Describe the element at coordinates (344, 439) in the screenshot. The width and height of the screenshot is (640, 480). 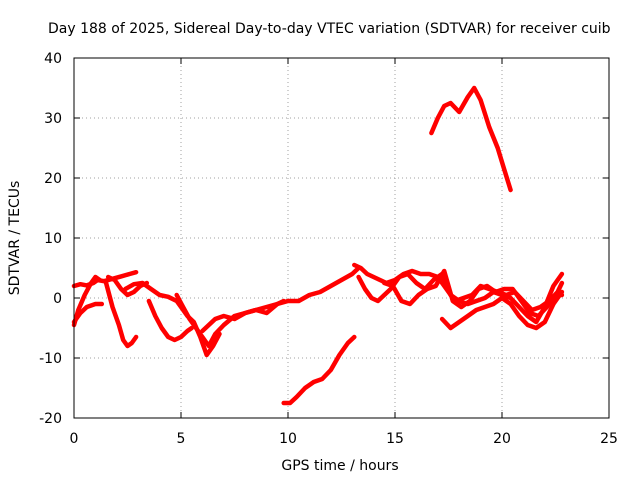
I see `x-tick-labels: 0 5 10 15 20 25` at that location.